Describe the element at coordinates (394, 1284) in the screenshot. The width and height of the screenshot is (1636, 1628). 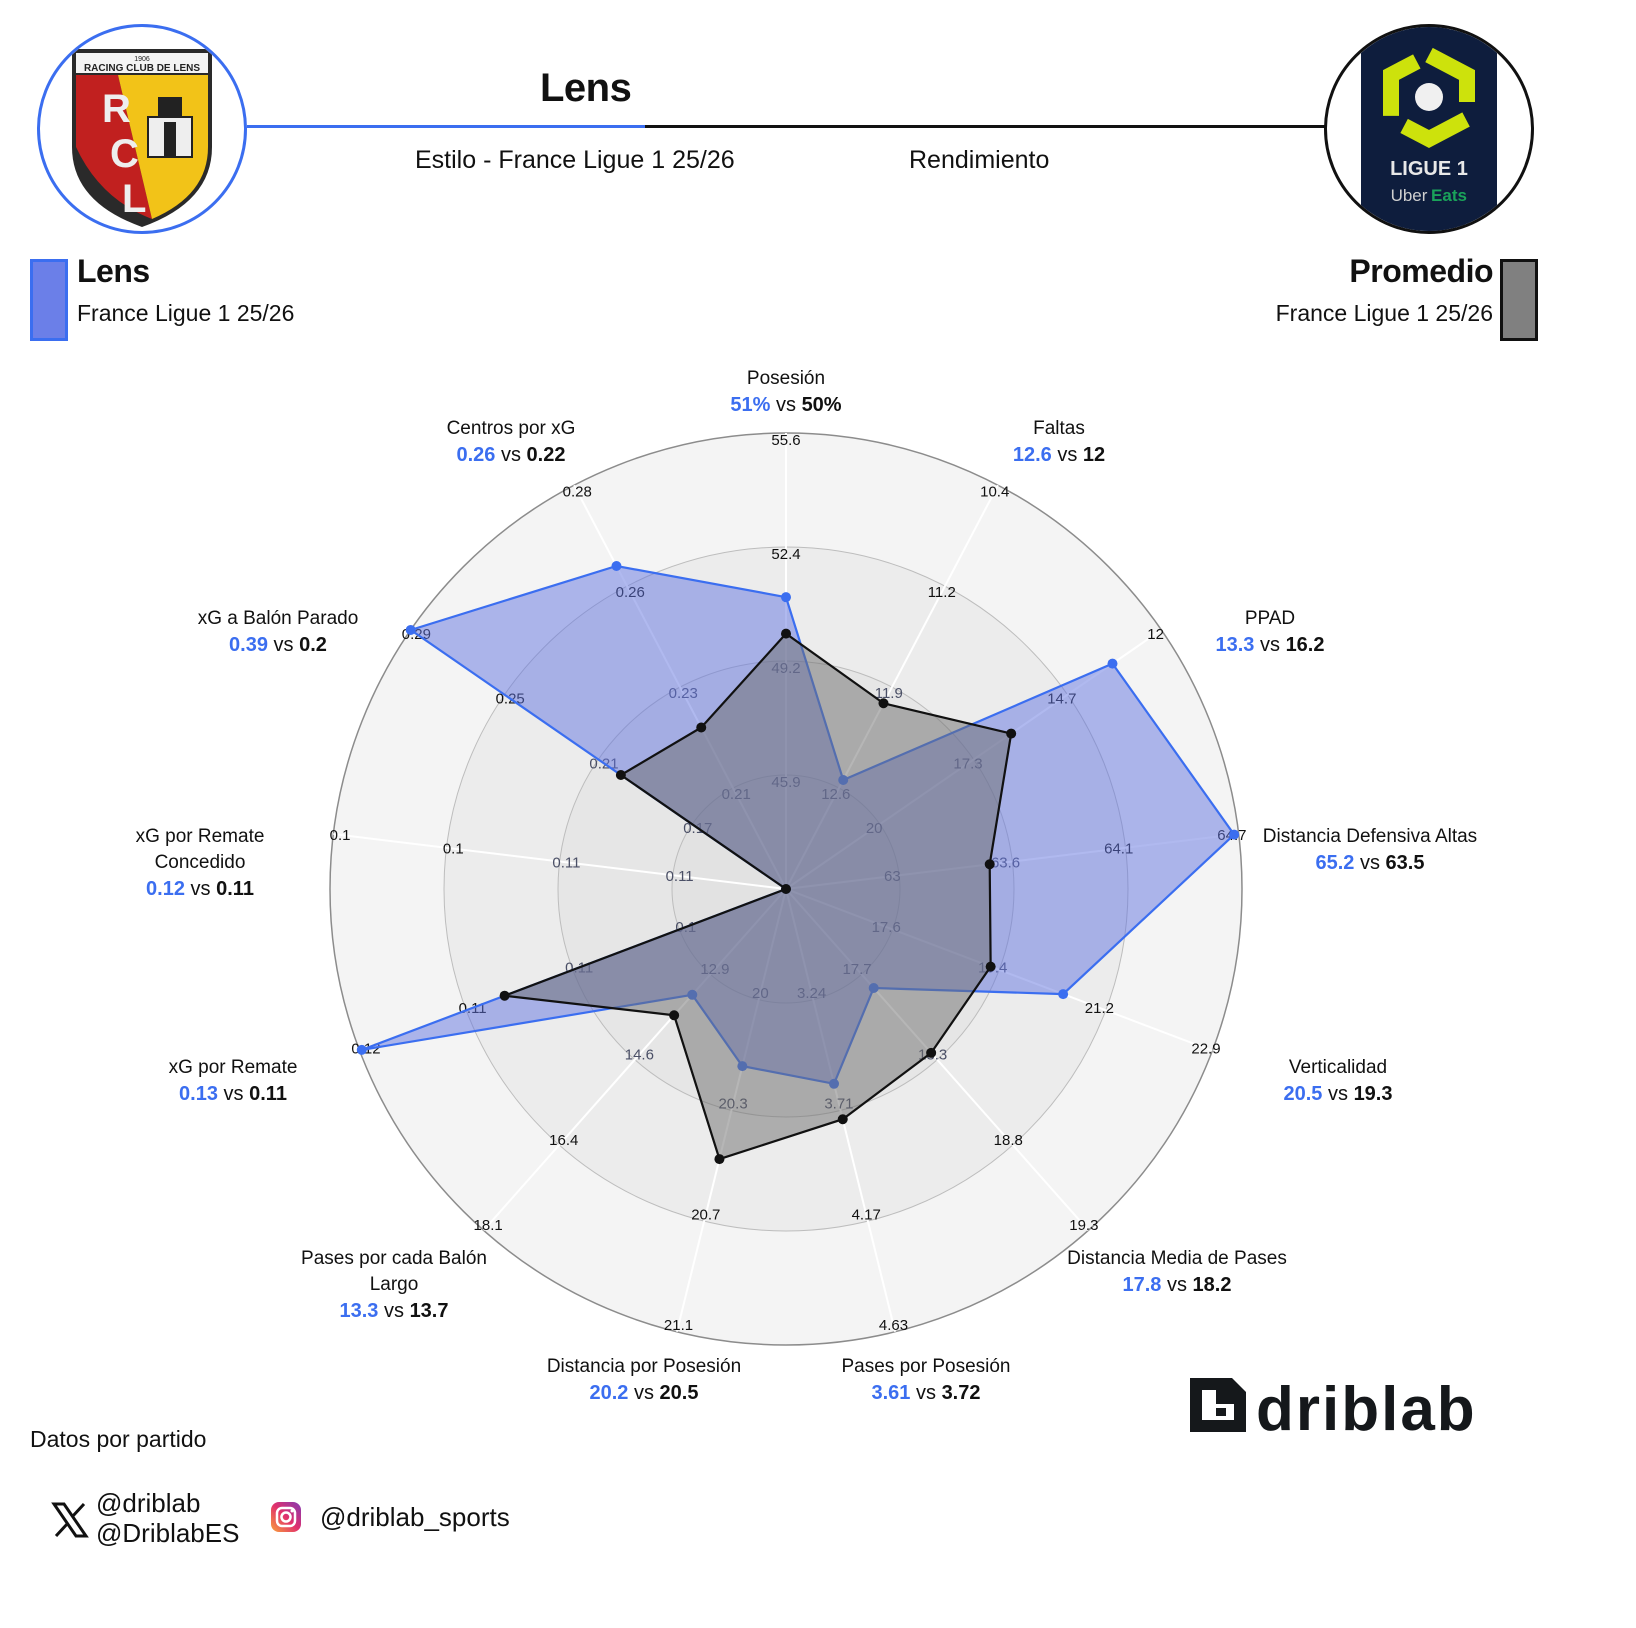
I see `axis-name: Largo` at that location.